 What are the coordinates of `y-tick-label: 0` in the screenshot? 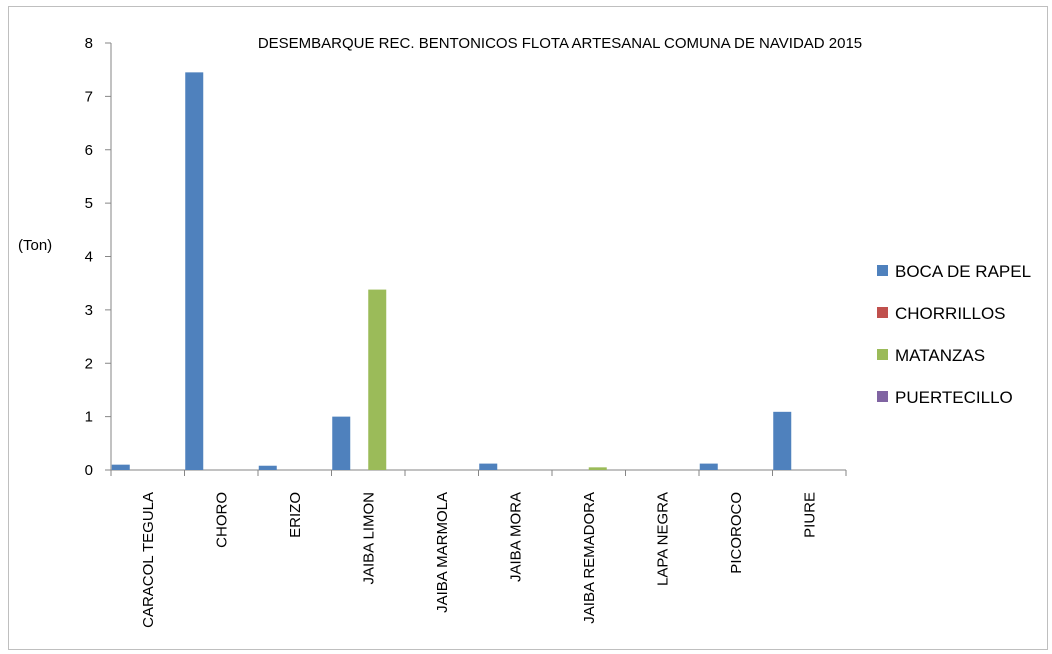 It's located at (89, 470).